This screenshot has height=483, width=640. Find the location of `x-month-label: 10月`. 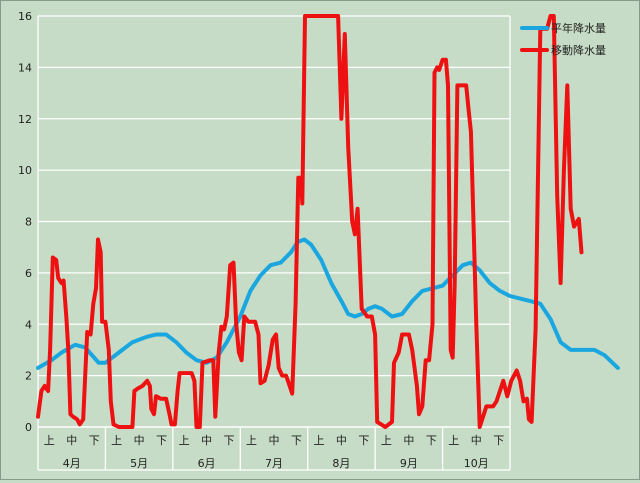

x-month-label: 10月 is located at coordinates (476, 463).